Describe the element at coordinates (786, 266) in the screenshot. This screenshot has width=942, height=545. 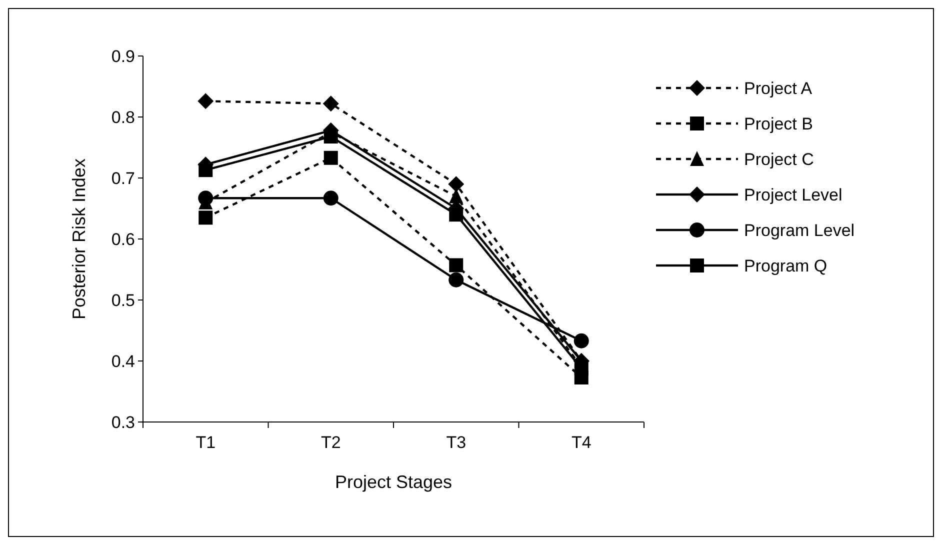
I see `legend-label: Program Q` at that location.